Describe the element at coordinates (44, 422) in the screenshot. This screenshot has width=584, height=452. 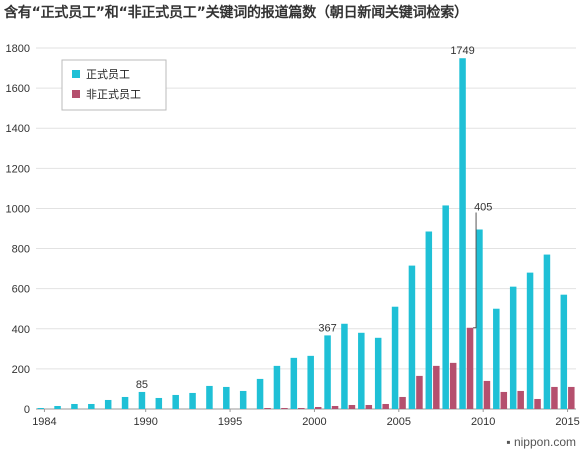
I see `x-tick-label: 1984` at that location.